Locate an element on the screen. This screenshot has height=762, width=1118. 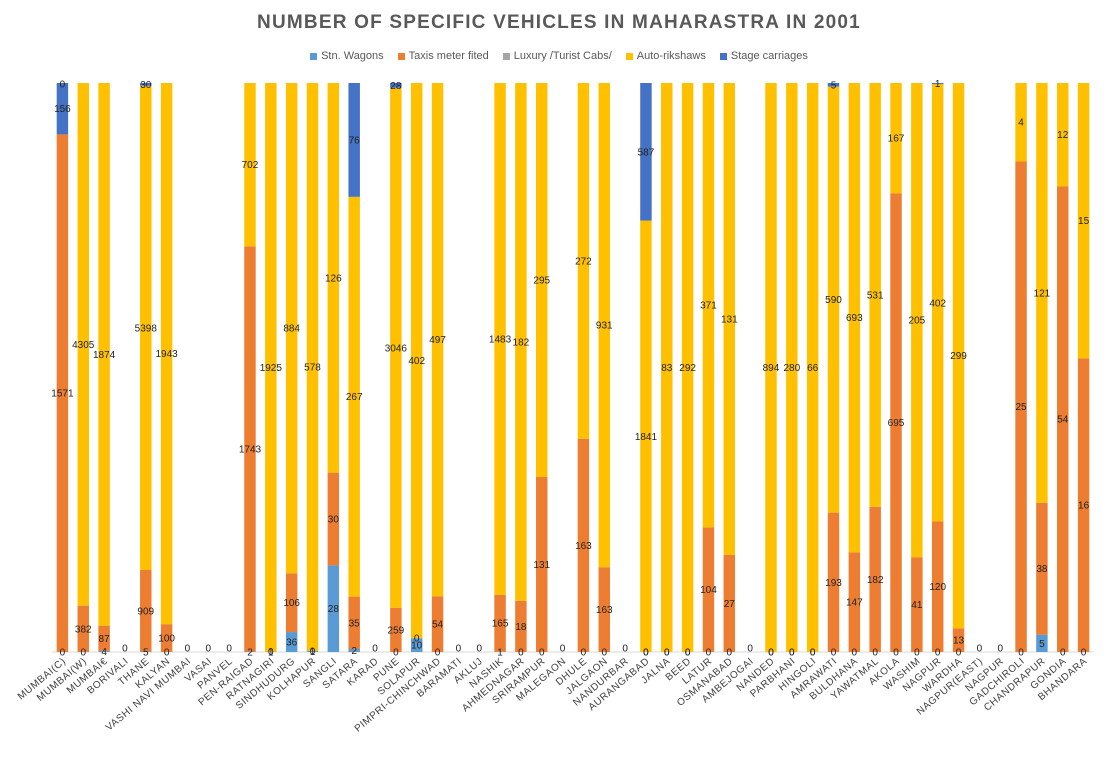
data-label: 531 is located at coordinates (875, 295).